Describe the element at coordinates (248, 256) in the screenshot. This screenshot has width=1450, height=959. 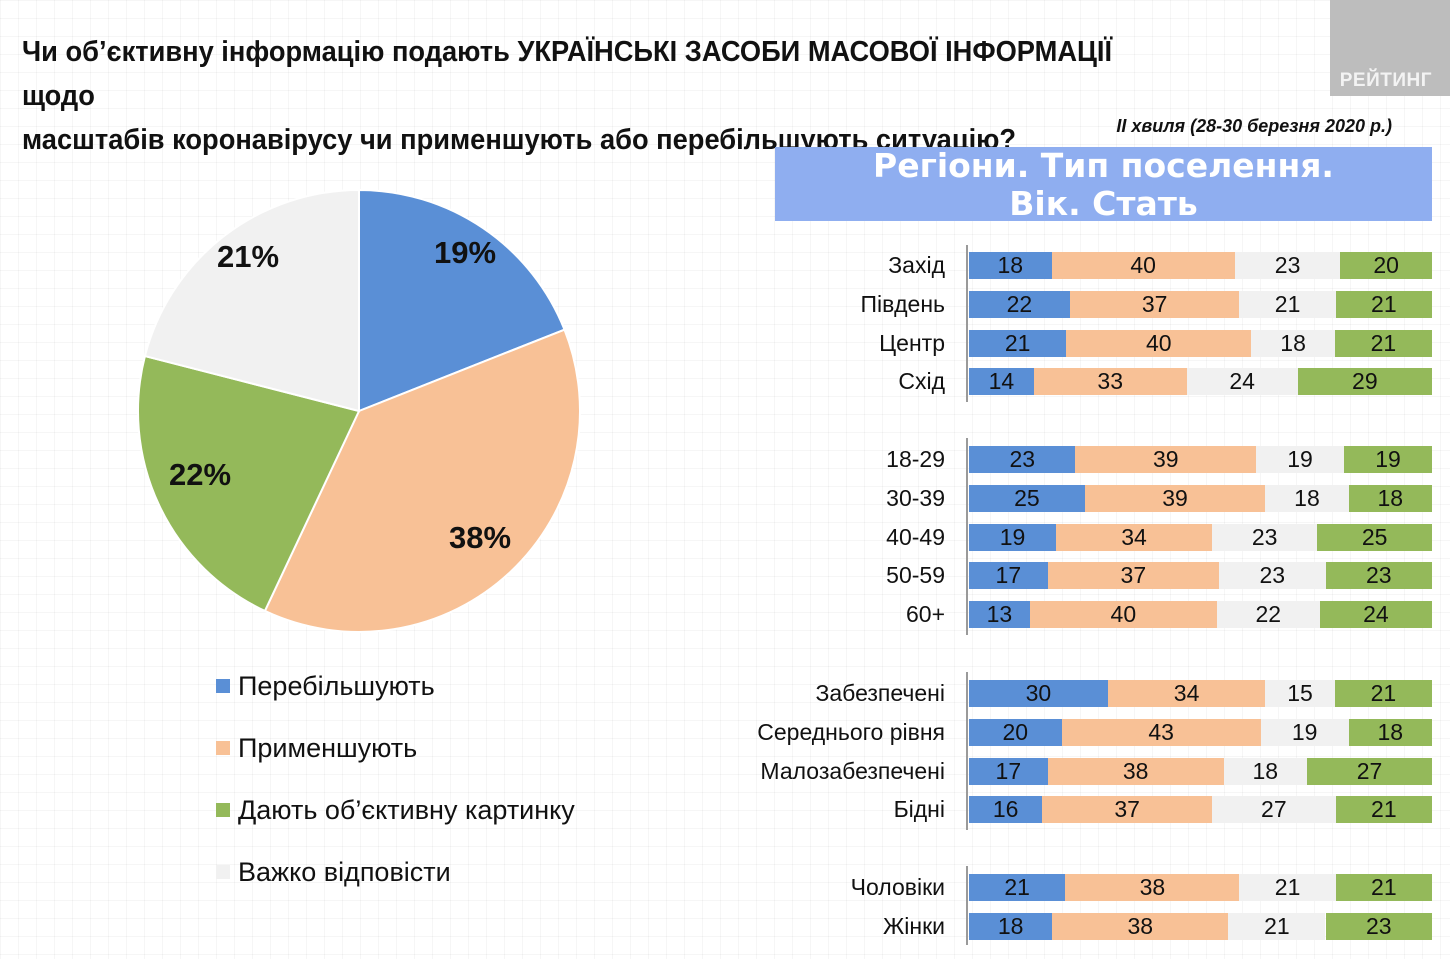
I see `pie-slice-label: 21%` at that location.